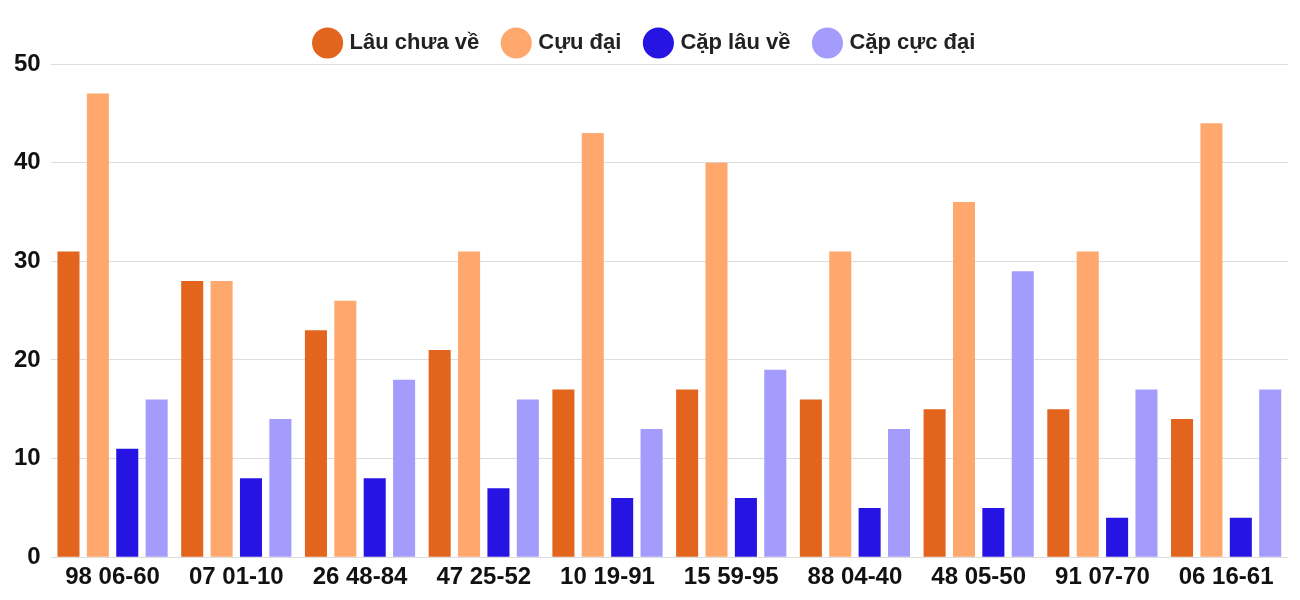  What do you see at coordinates (34, 555) in the screenshot?
I see `y-tick-label: 0` at bounding box center [34, 555].